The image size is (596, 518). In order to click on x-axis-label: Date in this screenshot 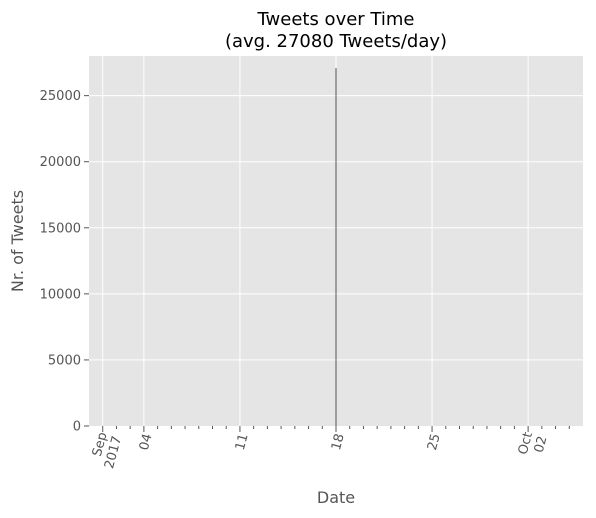, I will do `click(336, 497)`.